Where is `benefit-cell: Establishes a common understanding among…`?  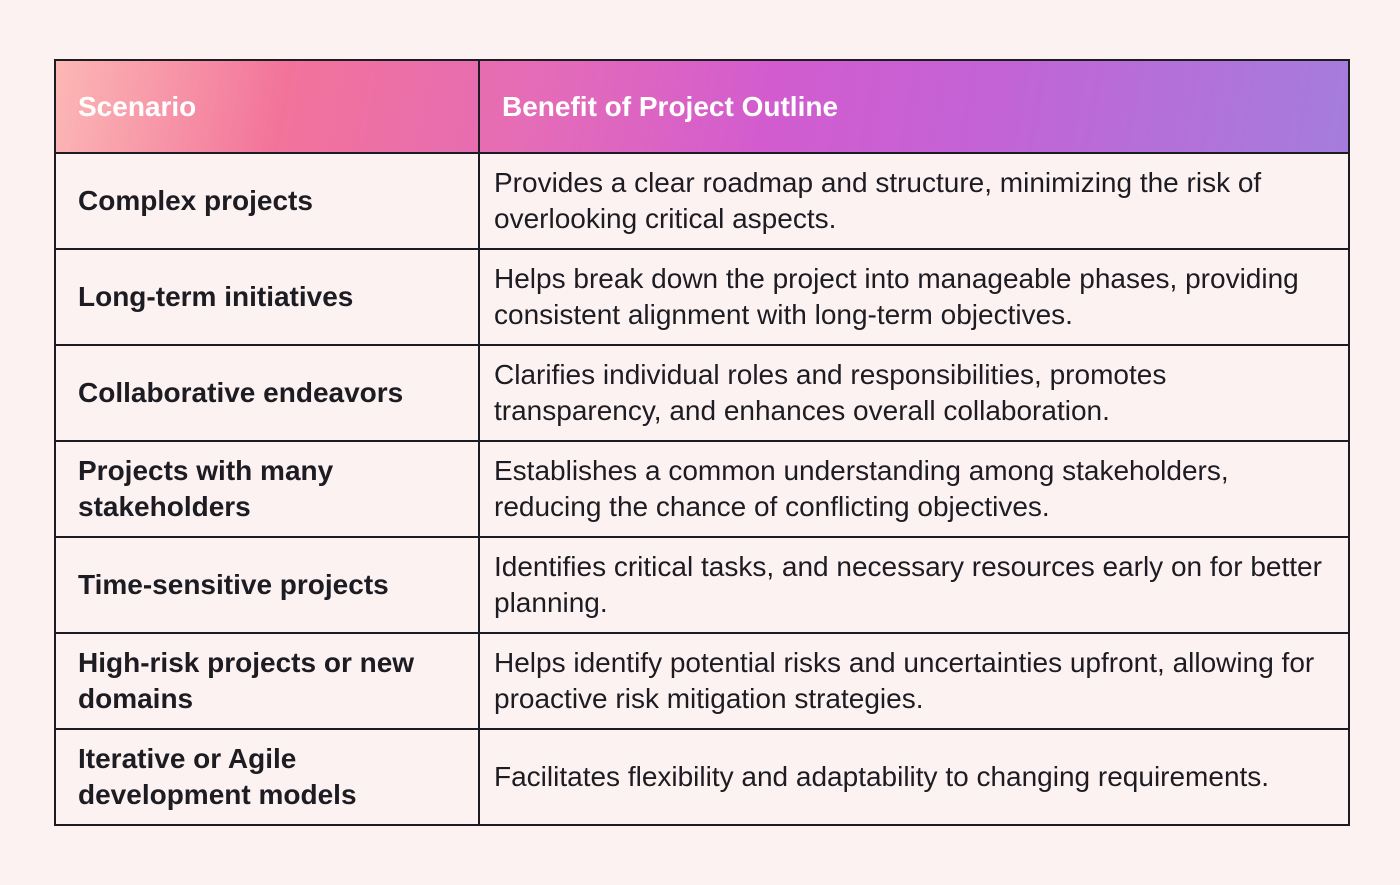 benefit-cell: Establishes a common understanding among… is located at coordinates (914, 489).